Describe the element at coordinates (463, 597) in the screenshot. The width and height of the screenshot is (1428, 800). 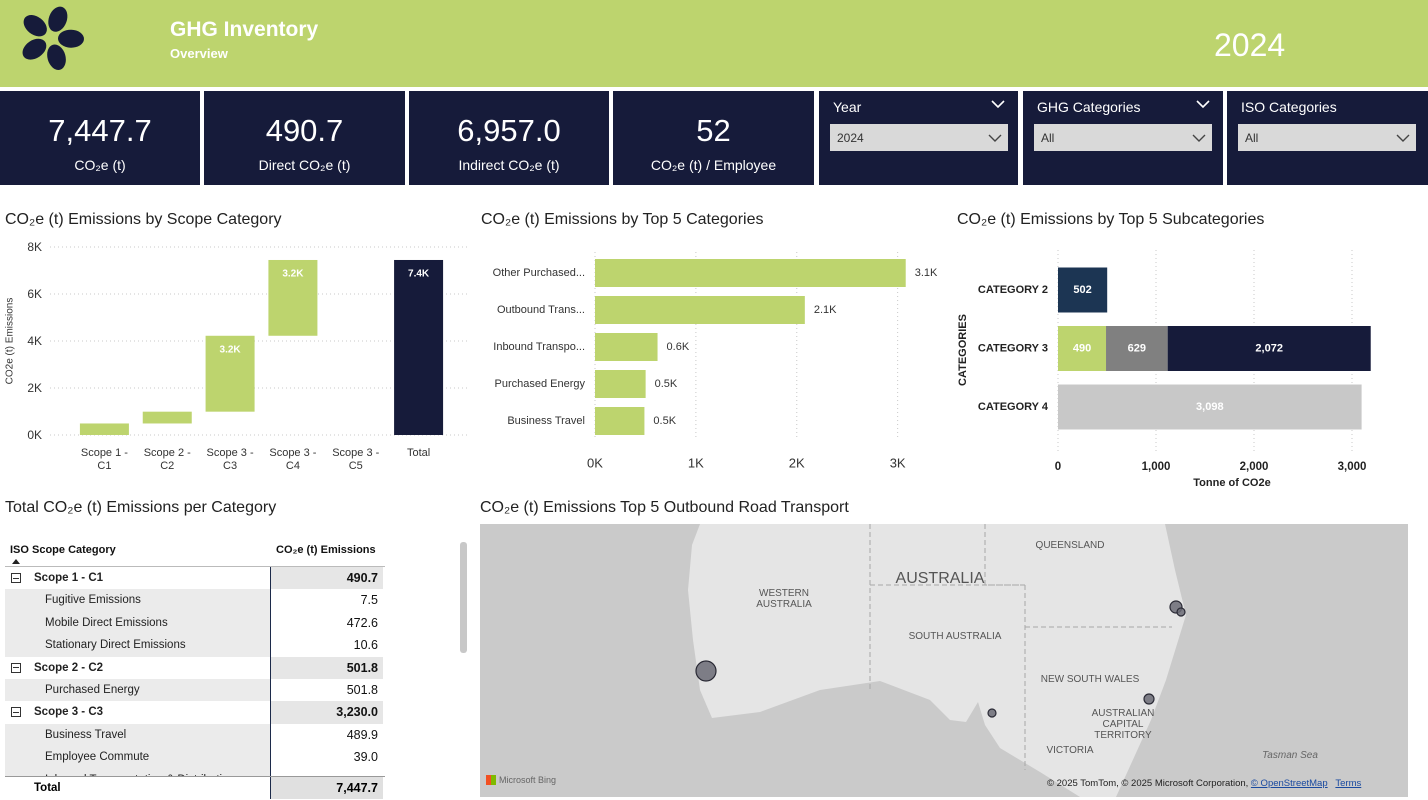
I see `scrollbar` at that location.